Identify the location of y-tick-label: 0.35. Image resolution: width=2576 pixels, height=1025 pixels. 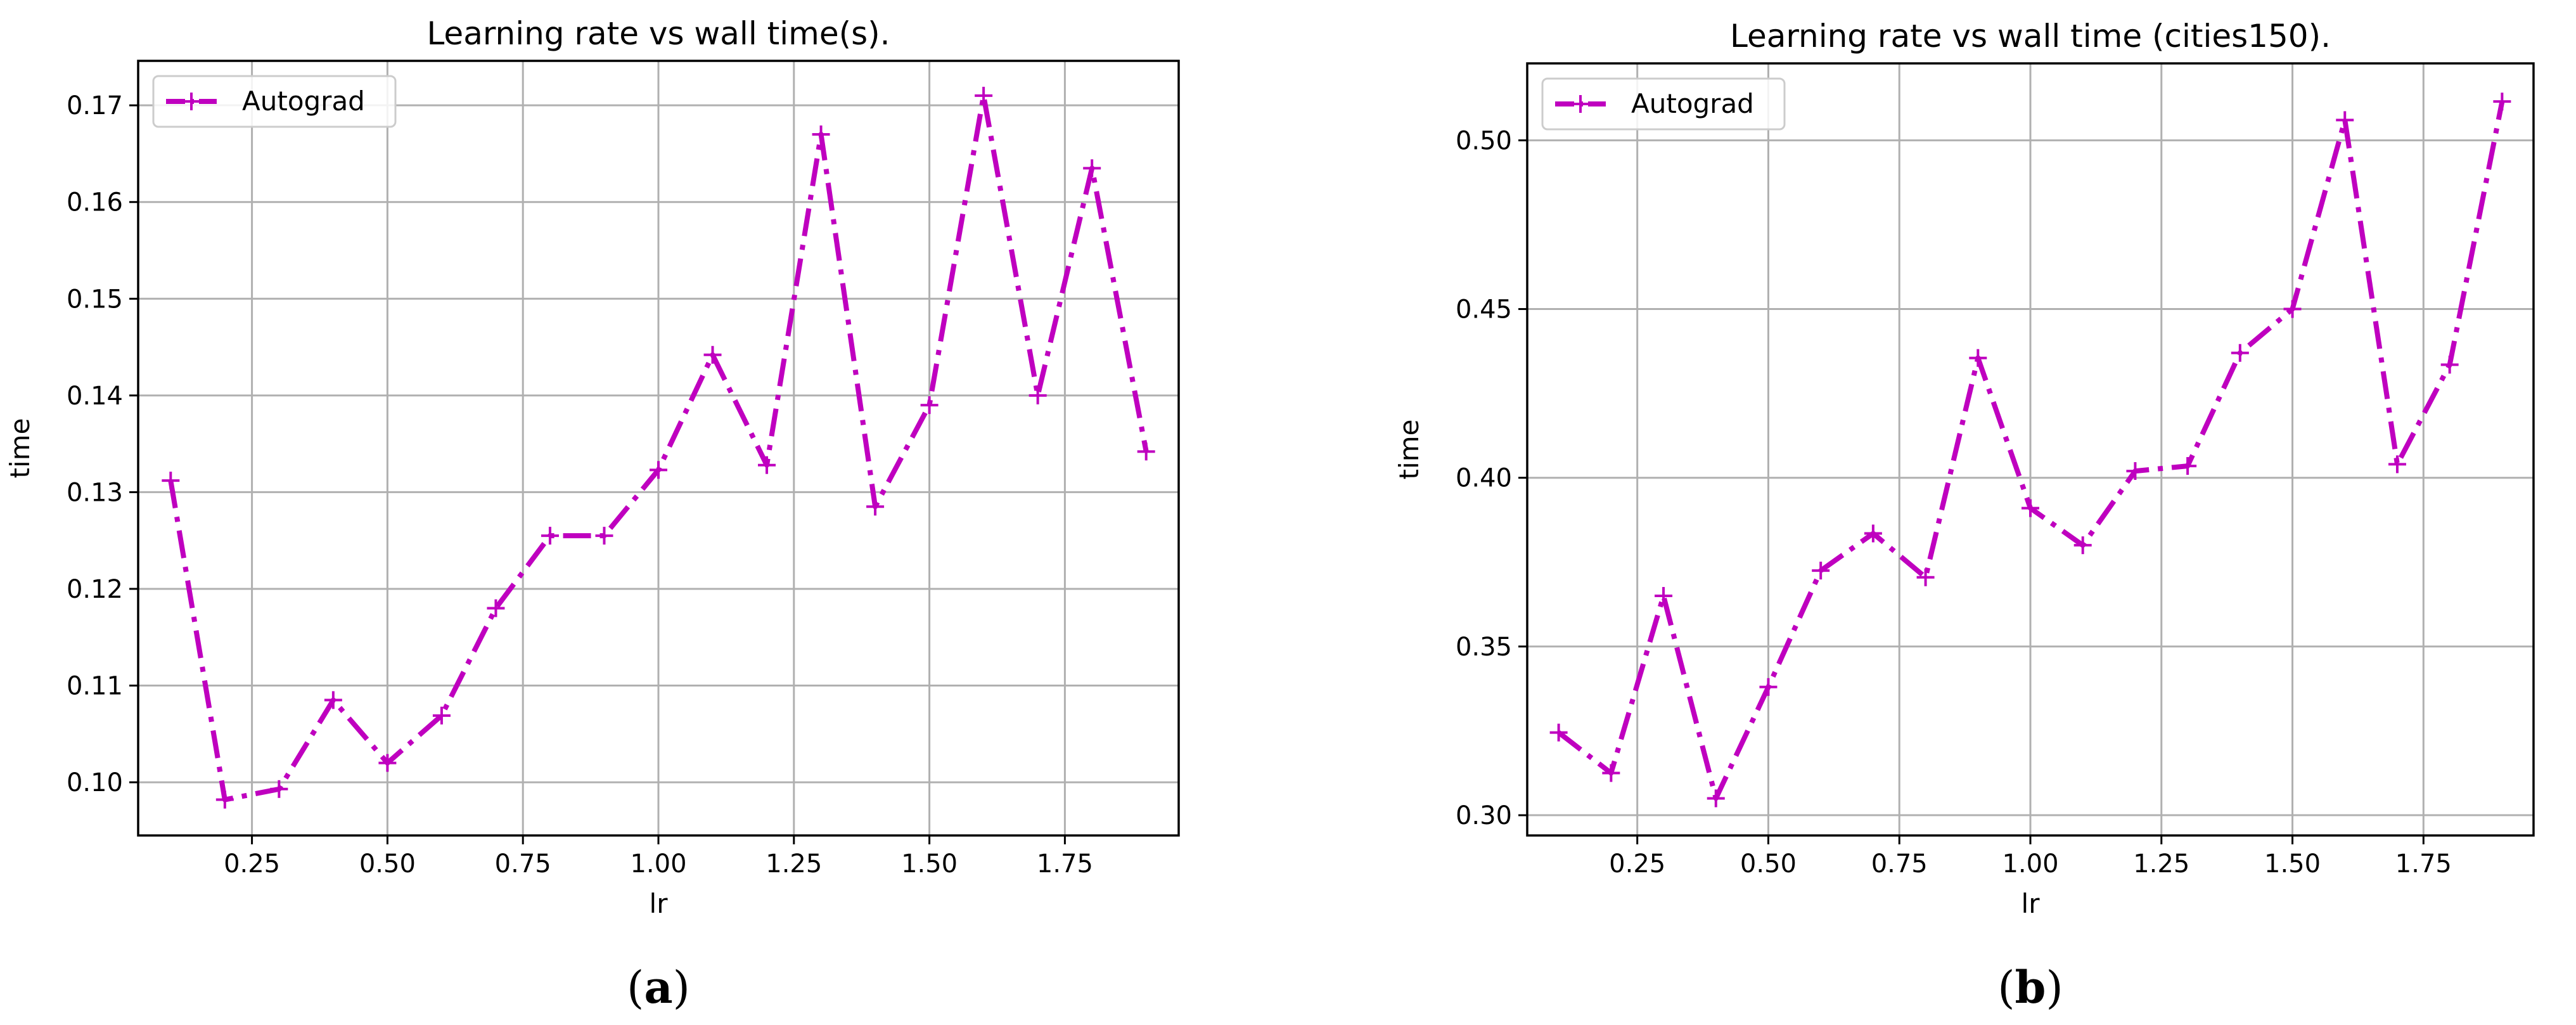
(1484, 647).